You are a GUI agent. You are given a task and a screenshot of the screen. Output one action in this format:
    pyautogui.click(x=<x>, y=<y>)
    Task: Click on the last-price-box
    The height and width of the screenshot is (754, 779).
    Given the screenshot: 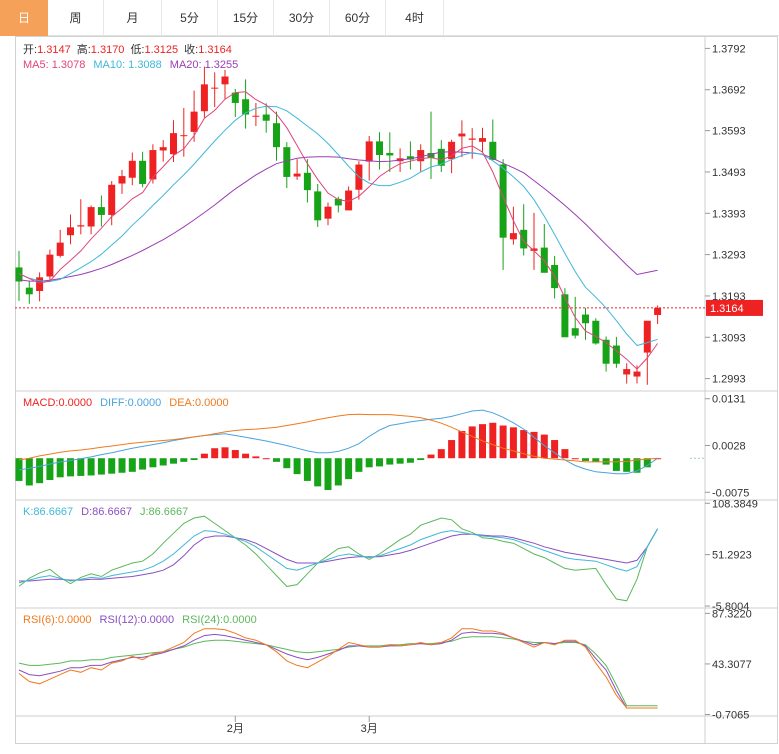 What is the action you would take?
    pyautogui.click(x=734, y=307)
    